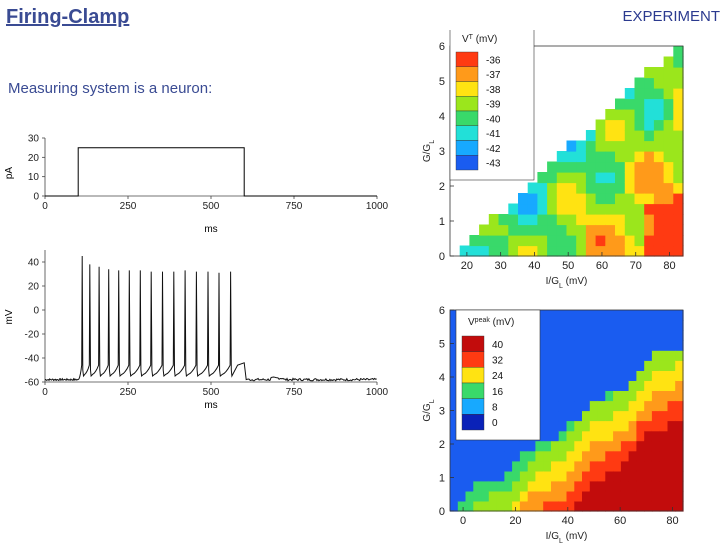  What do you see at coordinates (128, 392) in the screenshot?
I see `voltage-x-tick-label: 250` at bounding box center [128, 392].